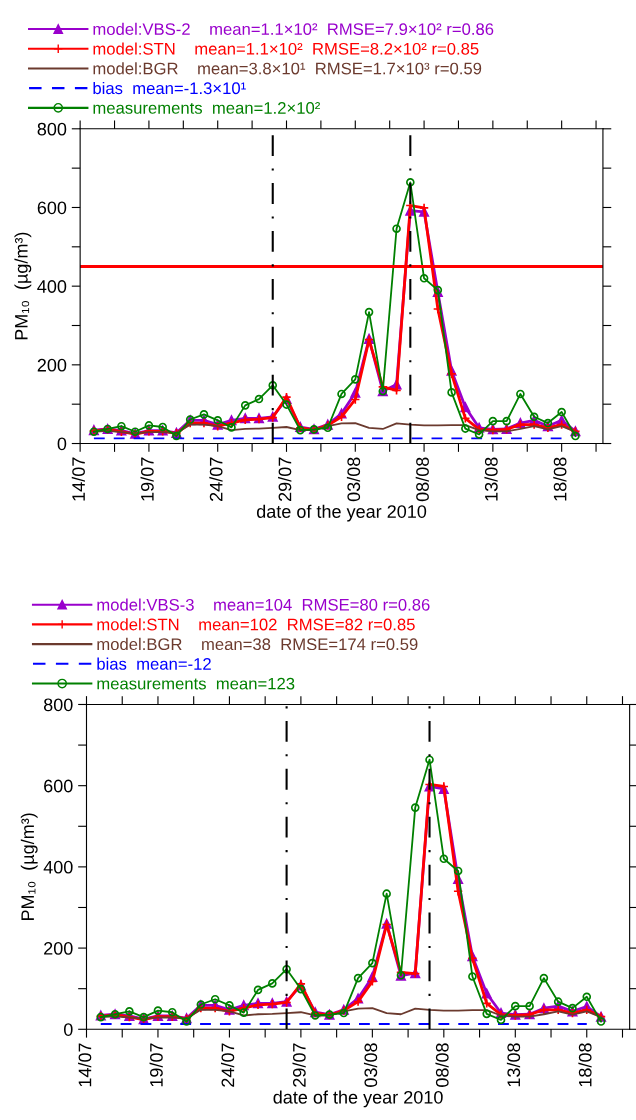  I want to click on legend-label: model:BGR mean=38 RMSE=174 r=0.59, so click(257, 644).